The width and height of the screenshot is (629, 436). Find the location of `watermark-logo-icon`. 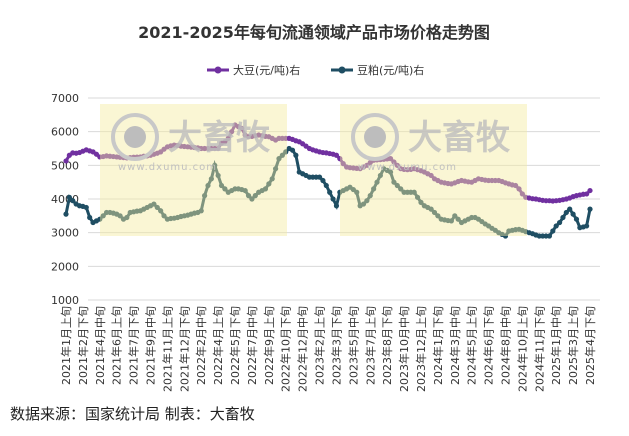

watermark-logo-icon is located at coordinates (375, 137).